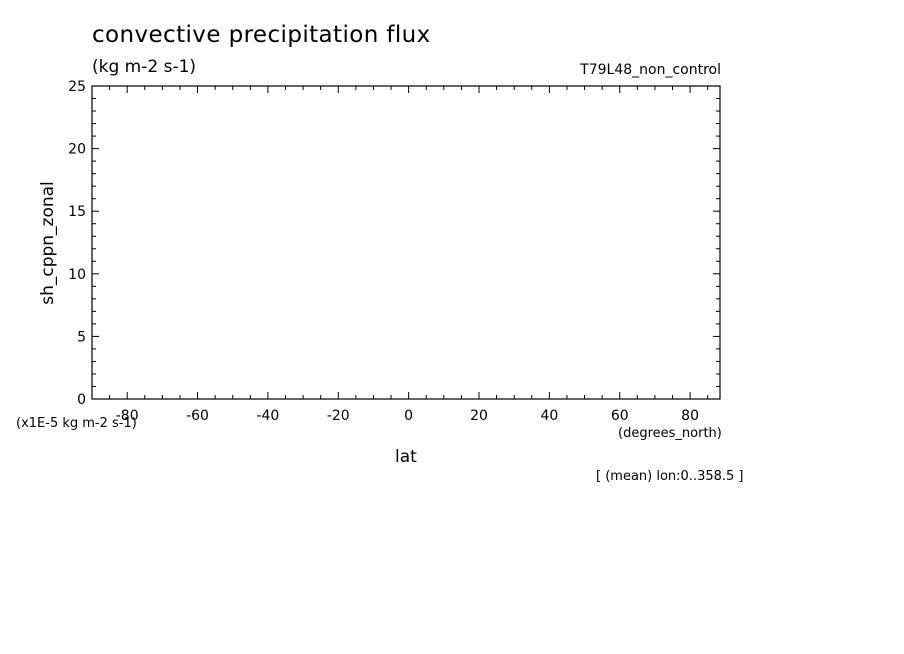 This screenshot has height=654, width=904. Describe the element at coordinates (77, 87) in the screenshot. I see `y-tick-label: 25` at that location.